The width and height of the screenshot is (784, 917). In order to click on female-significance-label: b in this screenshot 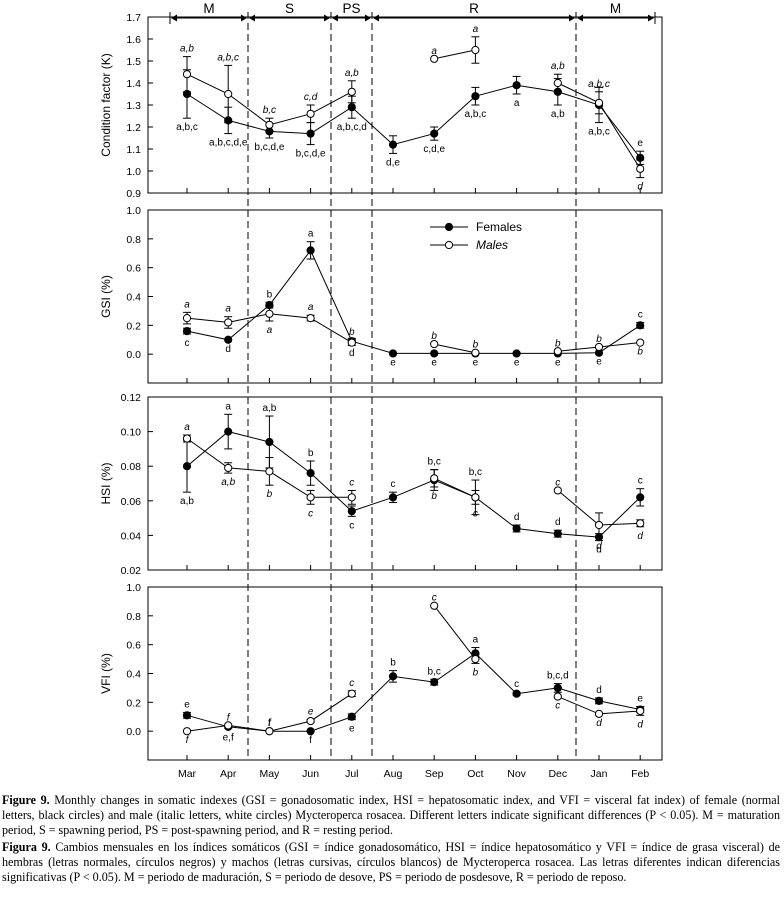, I will do `click(311, 453)`.